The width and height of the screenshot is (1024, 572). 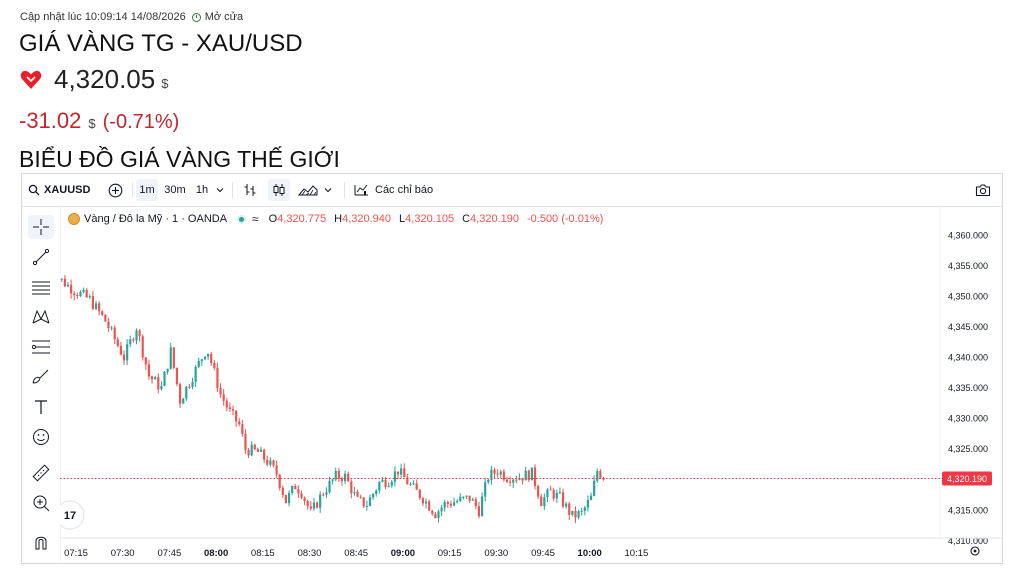 What do you see at coordinates (361, 190) in the screenshot?
I see `indicators-icon` at bounding box center [361, 190].